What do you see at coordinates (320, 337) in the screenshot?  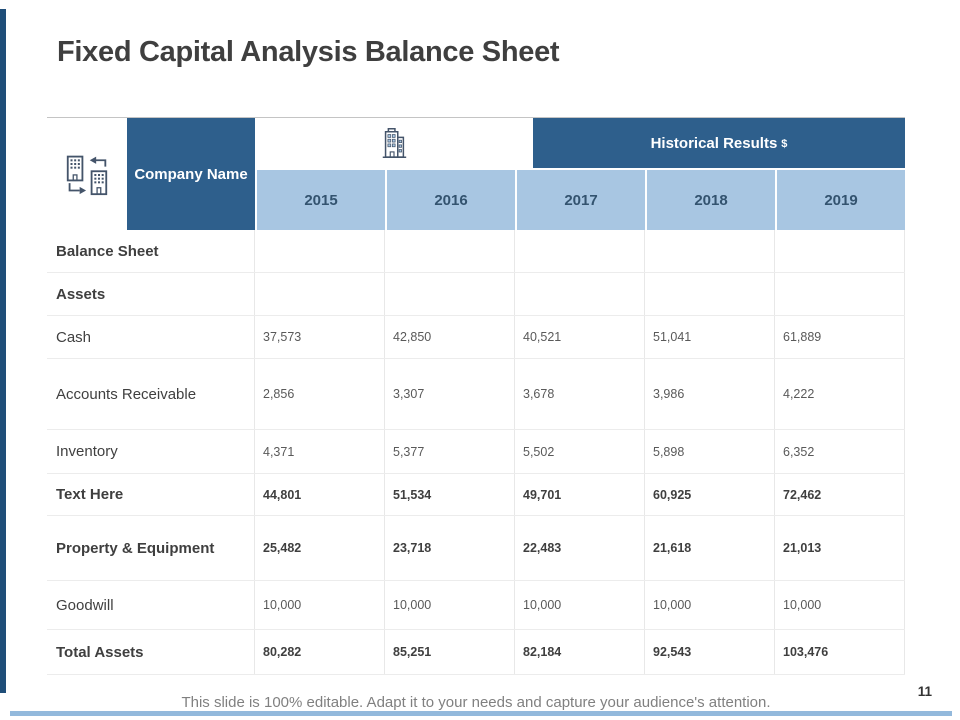 I see `cell-value: 37,573` at bounding box center [320, 337].